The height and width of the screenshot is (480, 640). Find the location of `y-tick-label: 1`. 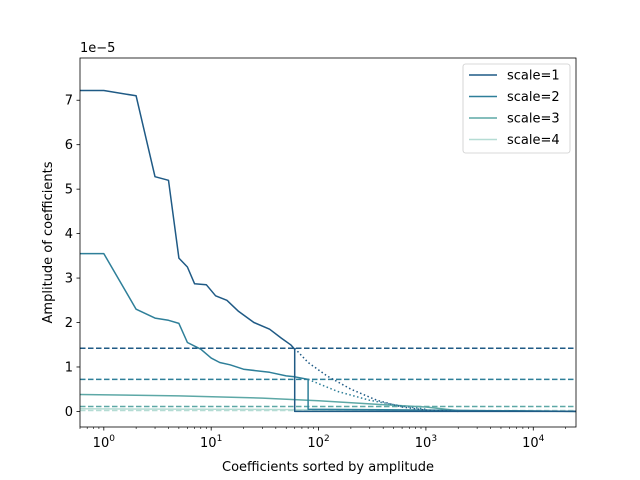

y-tick-label: 1 is located at coordinates (69, 367).